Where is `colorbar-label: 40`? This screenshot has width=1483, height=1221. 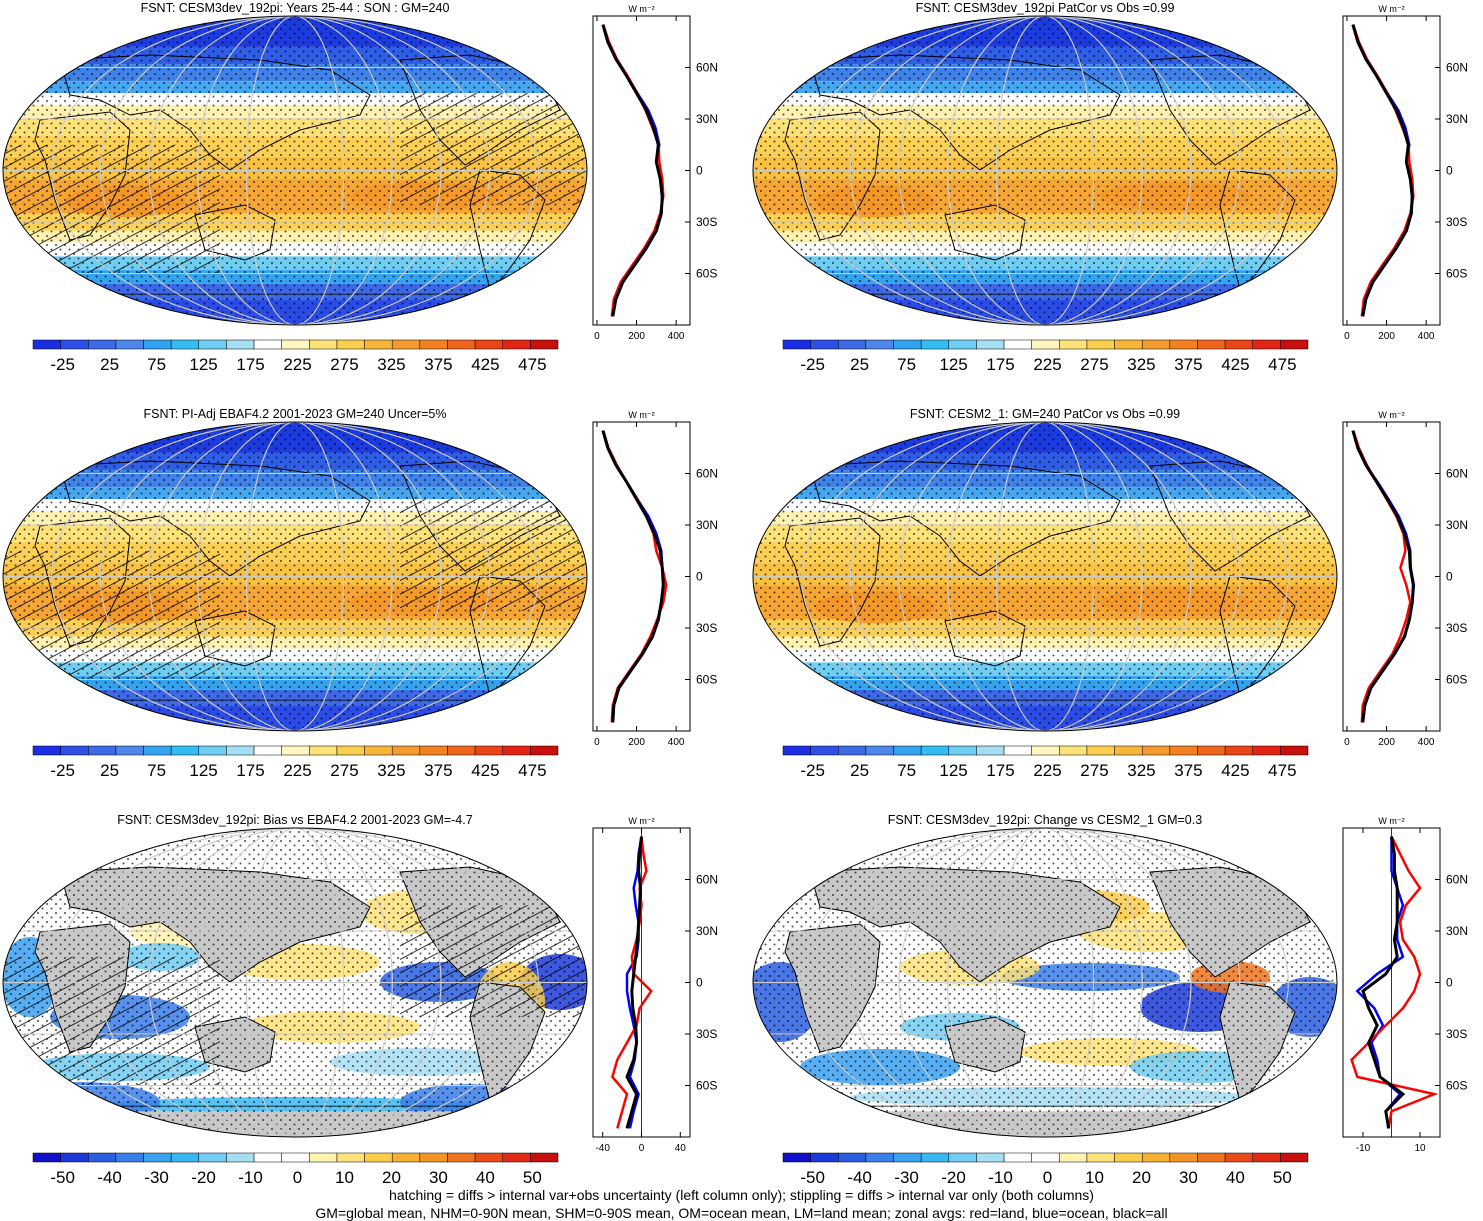
colorbar-label: 40 is located at coordinates (1235, 1176).